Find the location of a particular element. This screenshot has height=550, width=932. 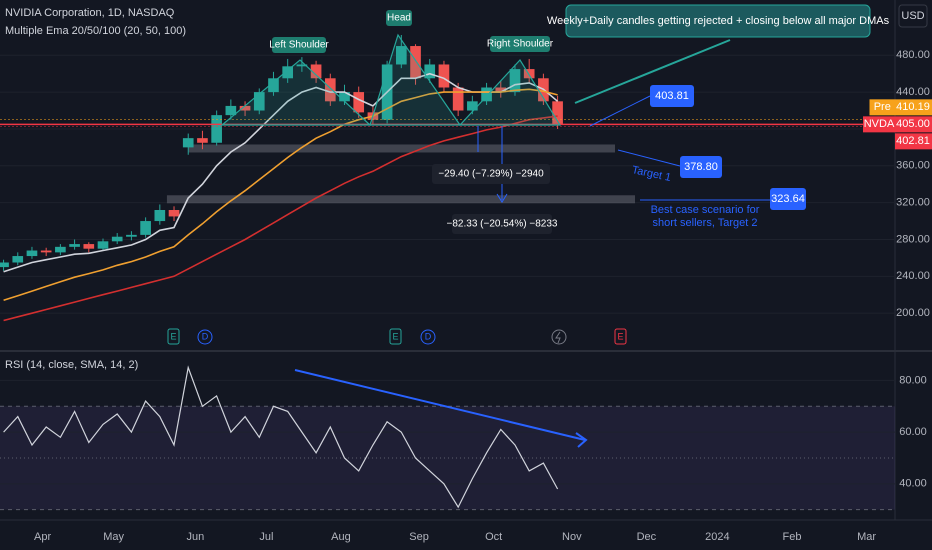

y-tick-label: 60.00 is located at coordinates (913, 432).